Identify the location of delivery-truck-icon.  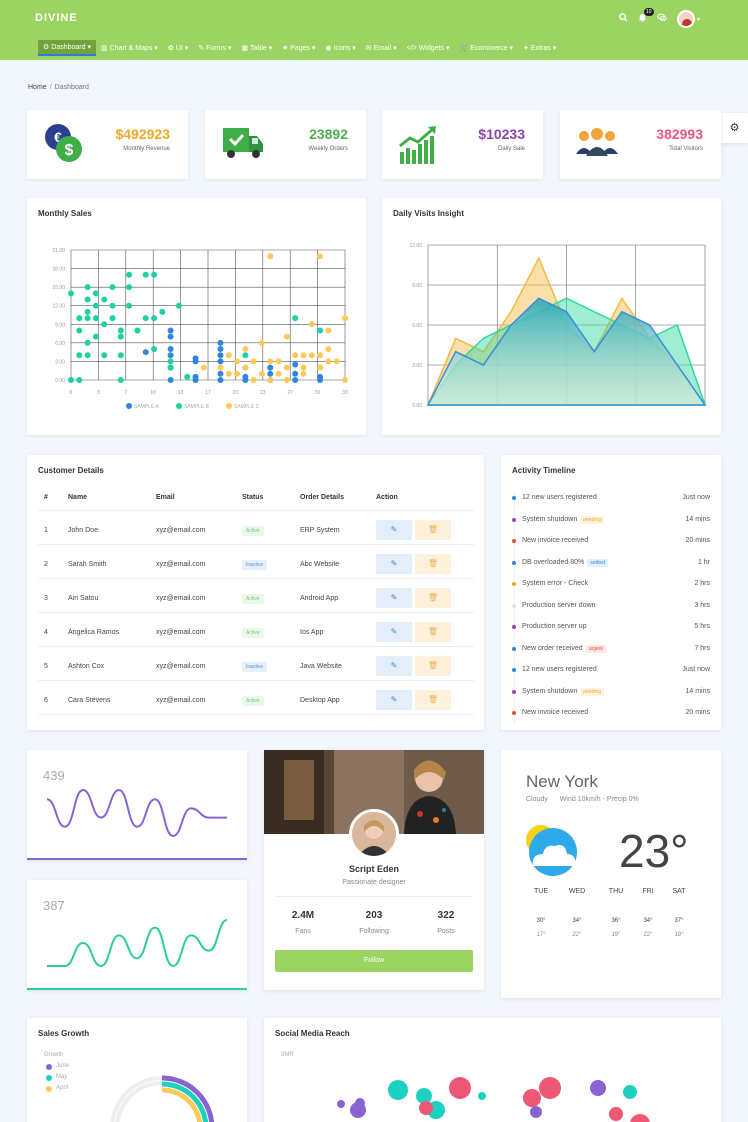
(243, 143).